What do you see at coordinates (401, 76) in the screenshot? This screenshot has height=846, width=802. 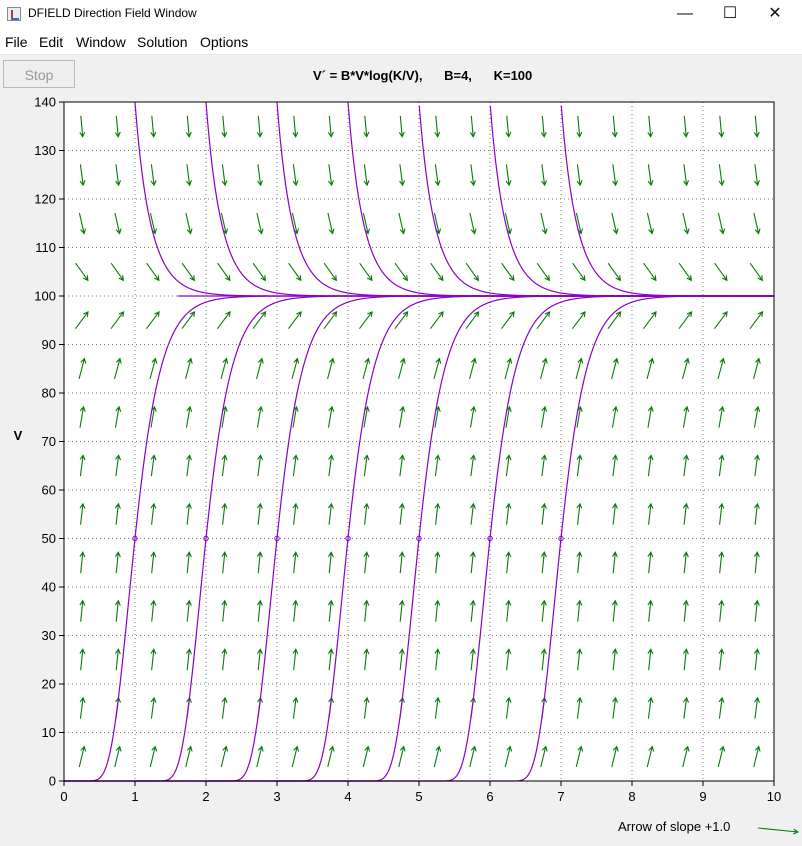 I see `toolbar: Stop V´ = B*V*log(K/V), B=4, K=100` at bounding box center [401, 76].